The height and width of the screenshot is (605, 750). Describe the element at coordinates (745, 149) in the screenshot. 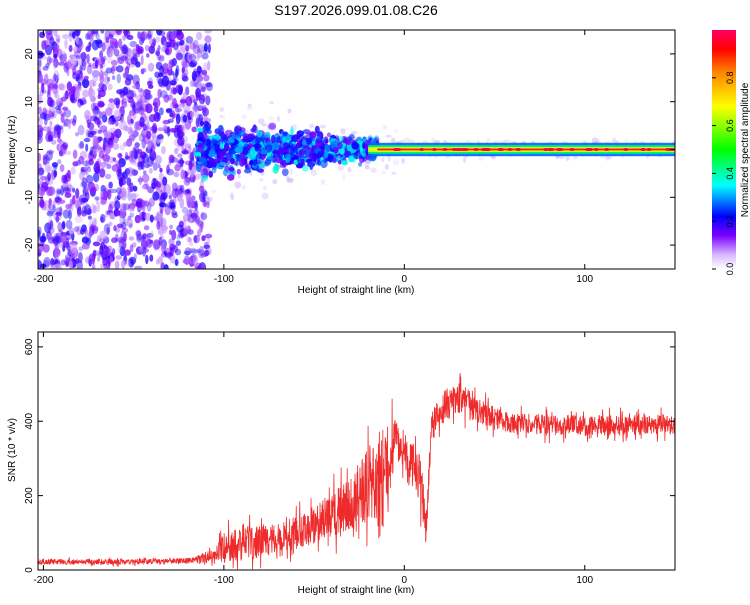

I see `colorbar-label: Normalized spectral amplitude` at that location.